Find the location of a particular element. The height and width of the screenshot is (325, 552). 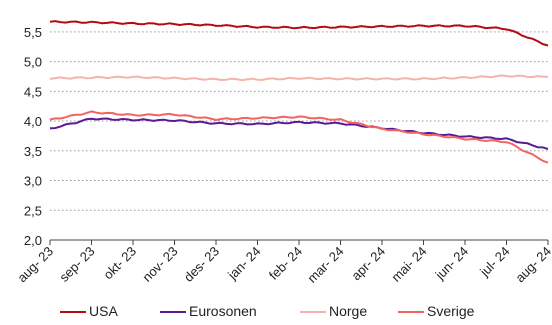

x-tick-label: jan- 24 is located at coordinates (243, 263).